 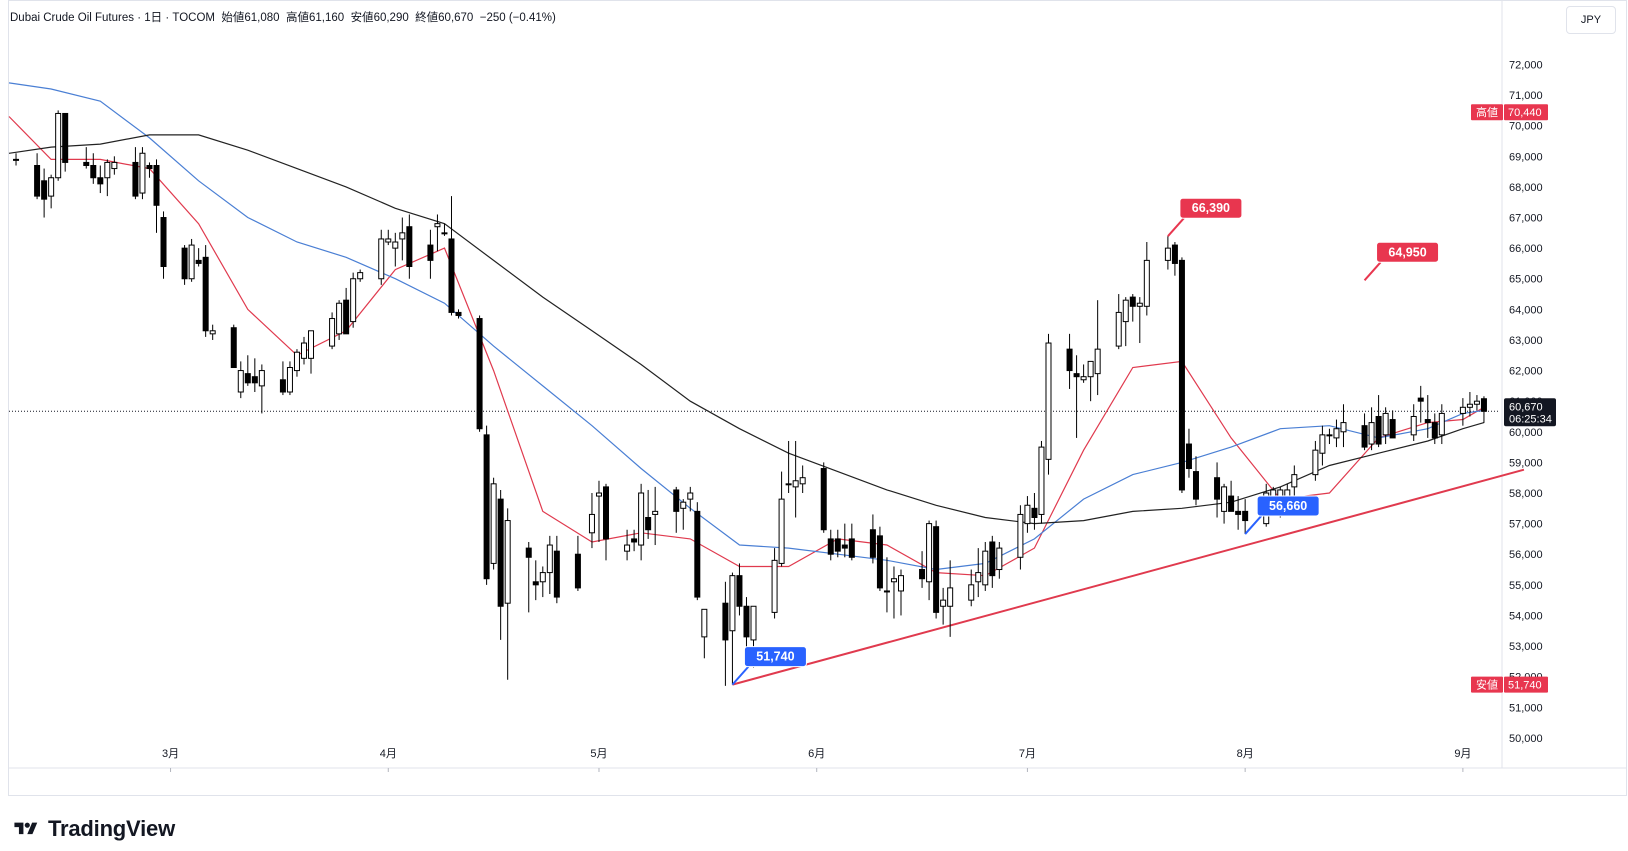 I want to click on symbol-name: Dubai Crude Oil Futures, so click(x=72, y=18).